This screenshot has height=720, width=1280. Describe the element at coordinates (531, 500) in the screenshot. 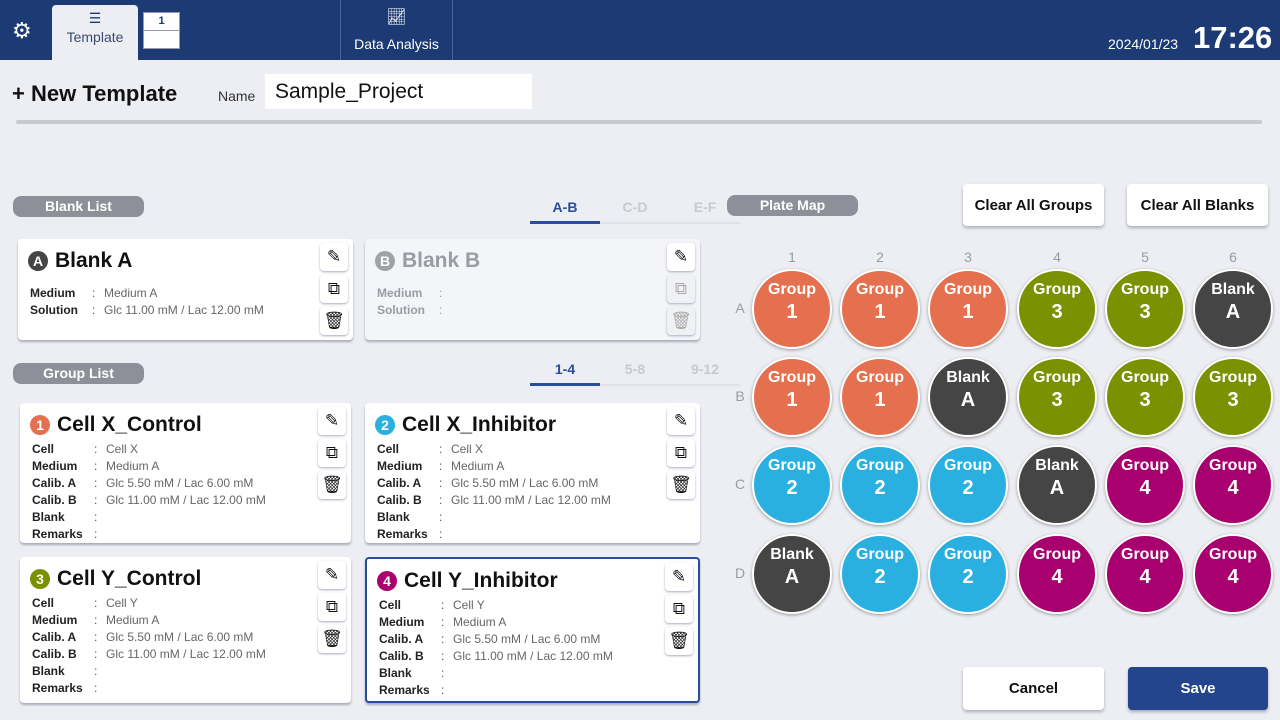

I see `field-value: Glc 11.00 mM / Lac 12.00 mM` at that location.